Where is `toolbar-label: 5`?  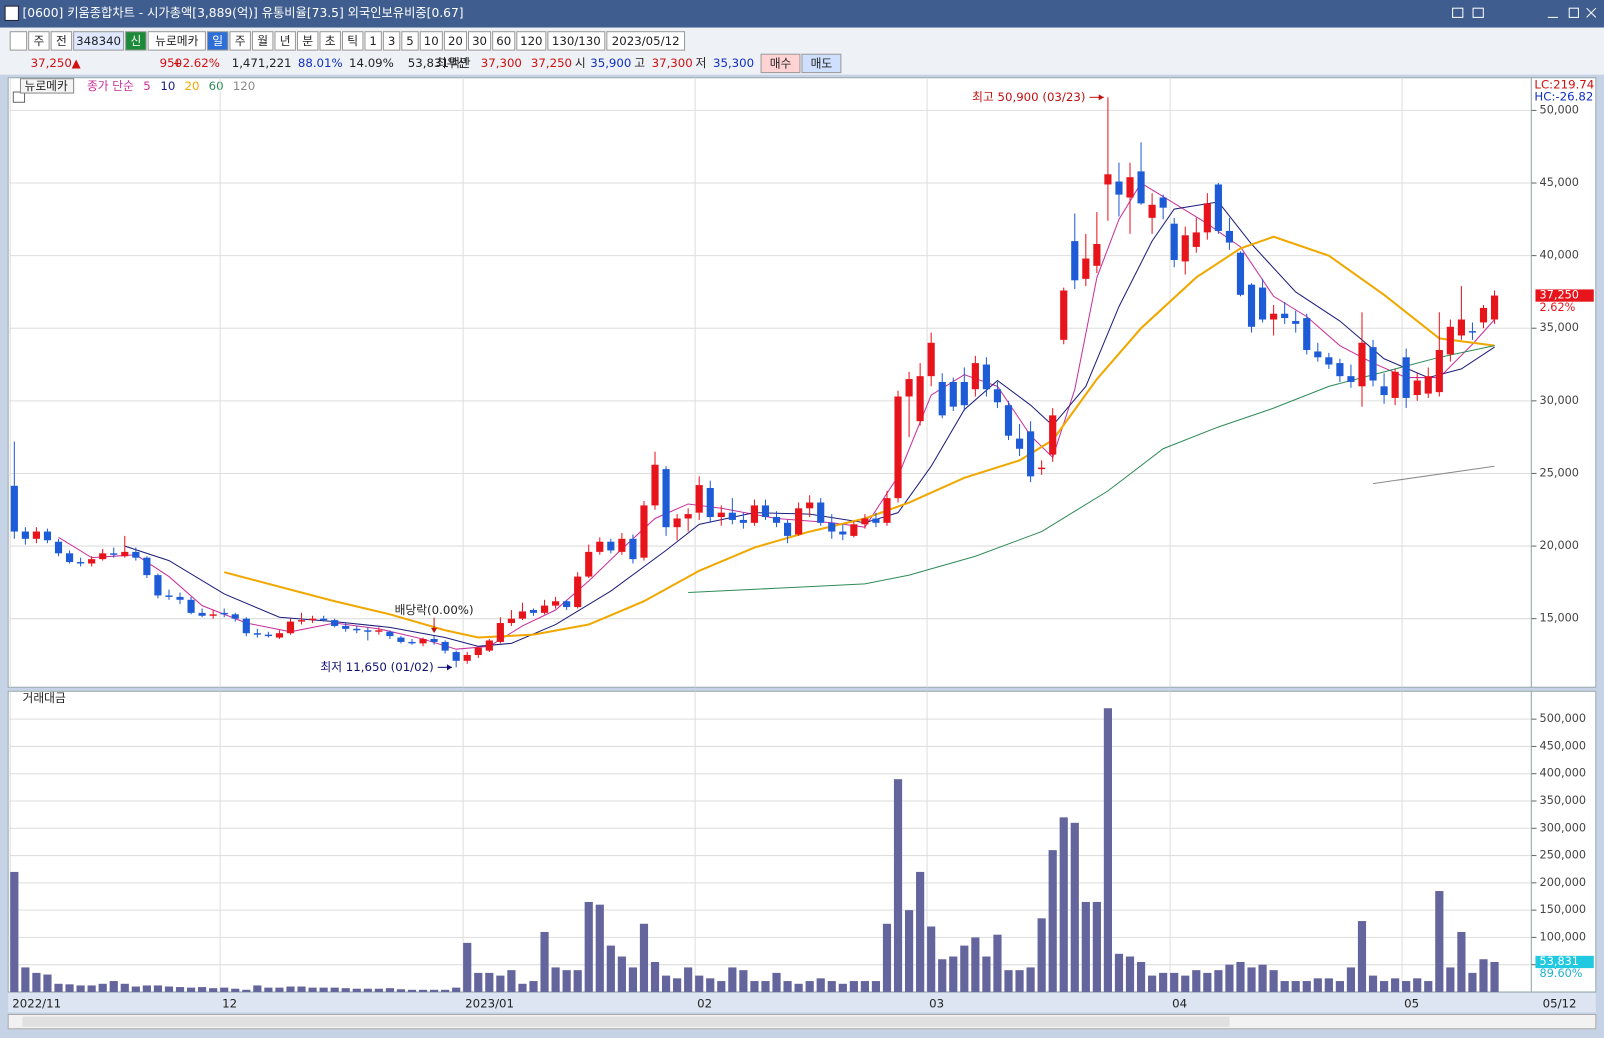 toolbar-label: 5 is located at coordinates (409, 41).